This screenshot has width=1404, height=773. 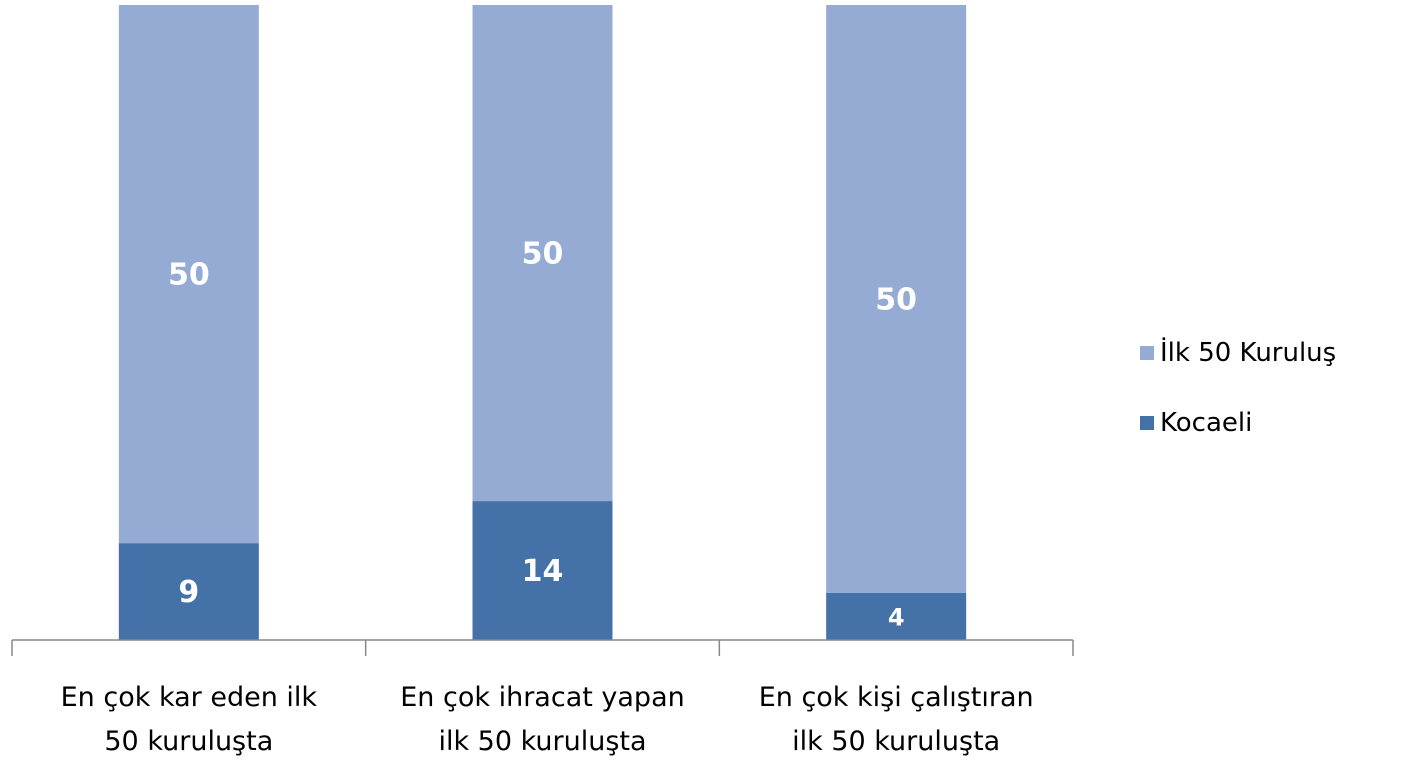 I want to click on data-label: 14, so click(x=543, y=571).